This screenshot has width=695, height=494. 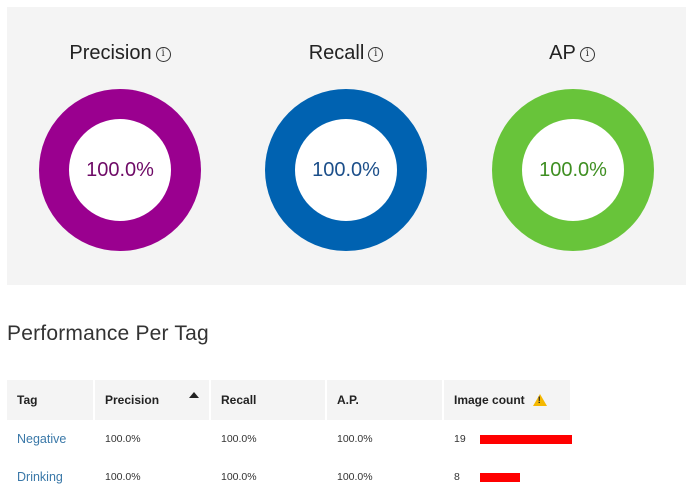 I want to click on header-image-count: Image count, so click(x=508, y=400).